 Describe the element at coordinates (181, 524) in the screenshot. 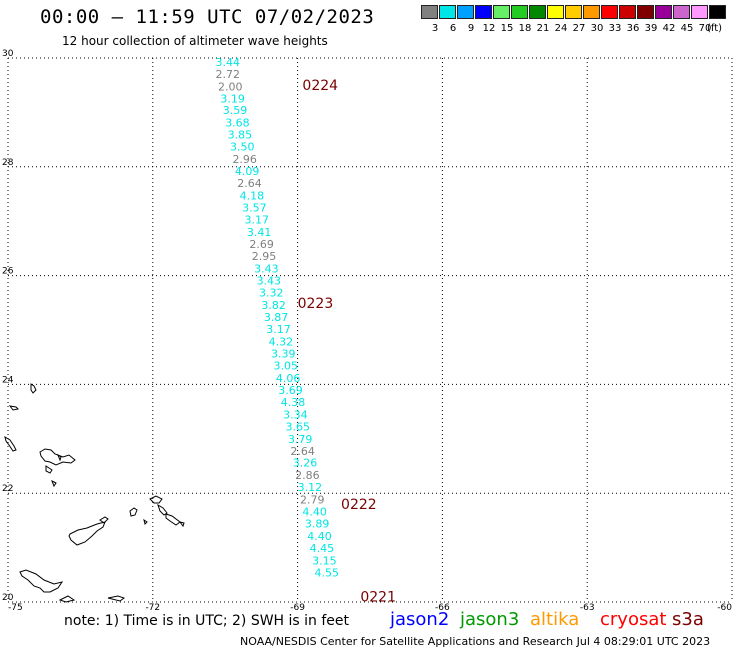

I see `coast-island-n` at that location.